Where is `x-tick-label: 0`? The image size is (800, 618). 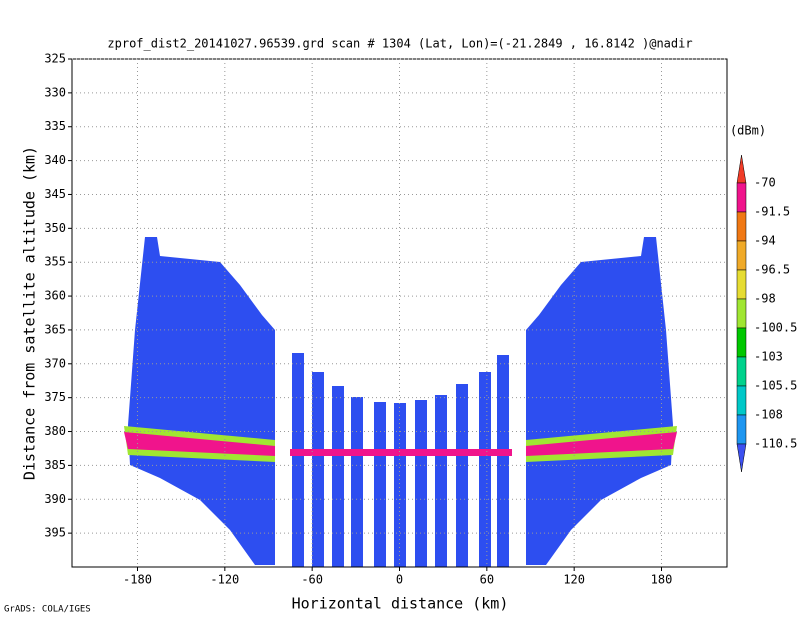 x-tick-label: 0 is located at coordinates (399, 580).